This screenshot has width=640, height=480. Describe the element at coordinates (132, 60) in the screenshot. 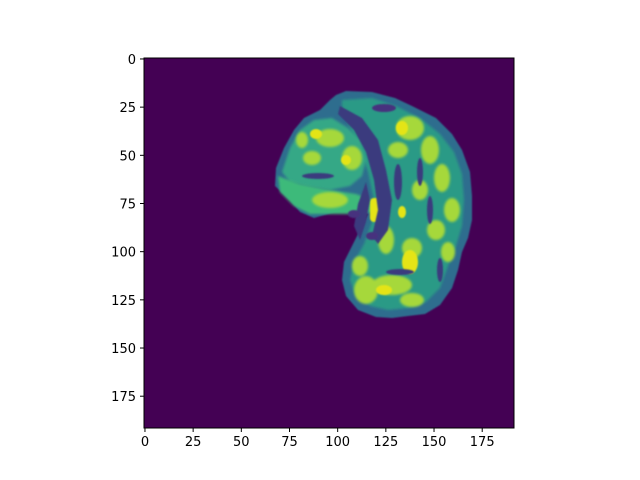

I see `y-tick-label: 0` at that location.